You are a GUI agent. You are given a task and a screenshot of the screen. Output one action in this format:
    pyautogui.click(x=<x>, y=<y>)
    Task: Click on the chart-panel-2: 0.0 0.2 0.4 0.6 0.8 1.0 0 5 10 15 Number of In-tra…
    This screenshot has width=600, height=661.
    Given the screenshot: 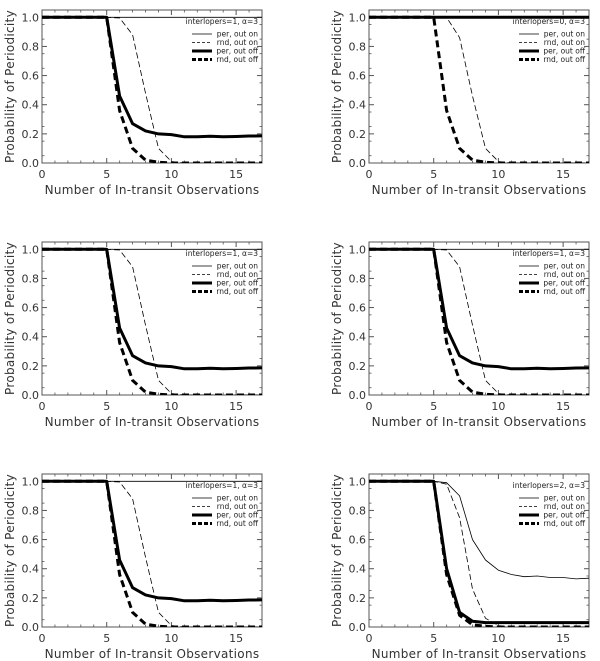 What is the action you would take?
    pyautogui.click(x=460, y=103)
    